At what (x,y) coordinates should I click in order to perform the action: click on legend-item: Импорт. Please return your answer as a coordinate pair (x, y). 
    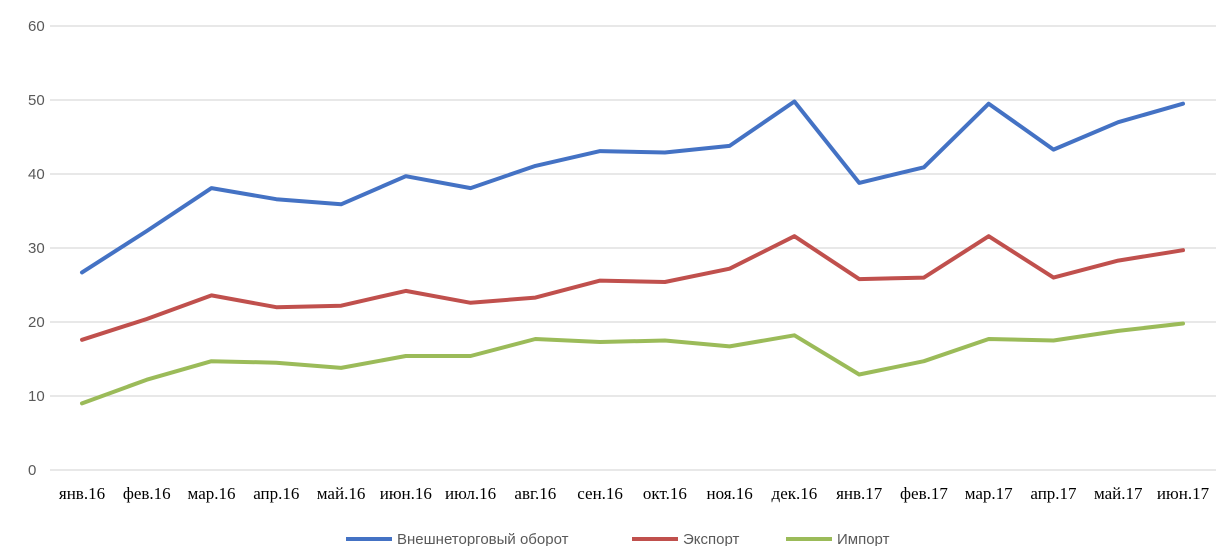
    Looking at the image, I should click on (838, 538).